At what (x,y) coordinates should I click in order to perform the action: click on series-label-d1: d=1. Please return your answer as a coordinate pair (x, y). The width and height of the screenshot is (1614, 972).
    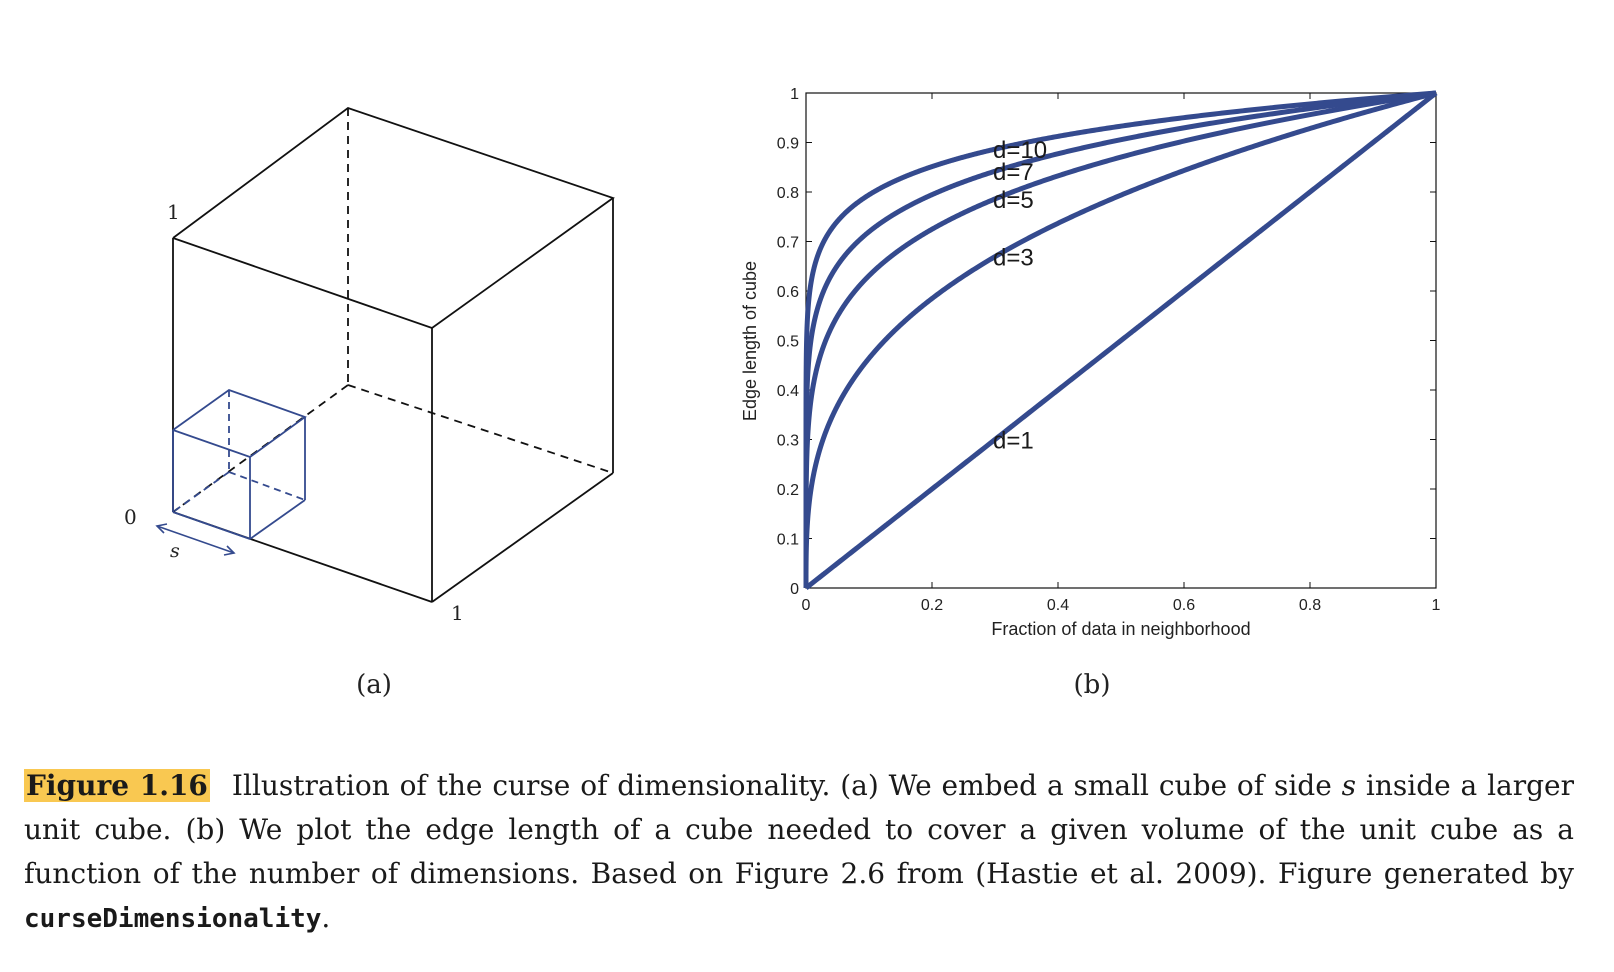
    Looking at the image, I should click on (1013, 441).